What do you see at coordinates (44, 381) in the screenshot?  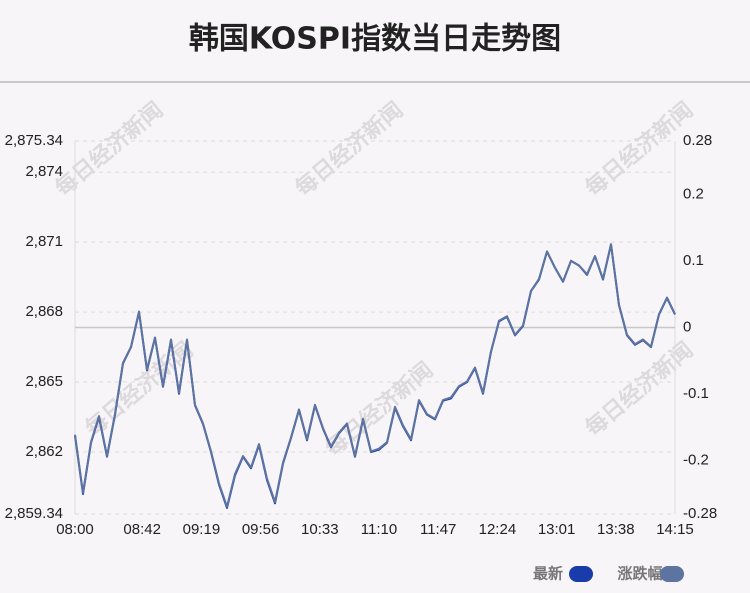 I see `y-tick-label: 2,865` at bounding box center [44, 381].